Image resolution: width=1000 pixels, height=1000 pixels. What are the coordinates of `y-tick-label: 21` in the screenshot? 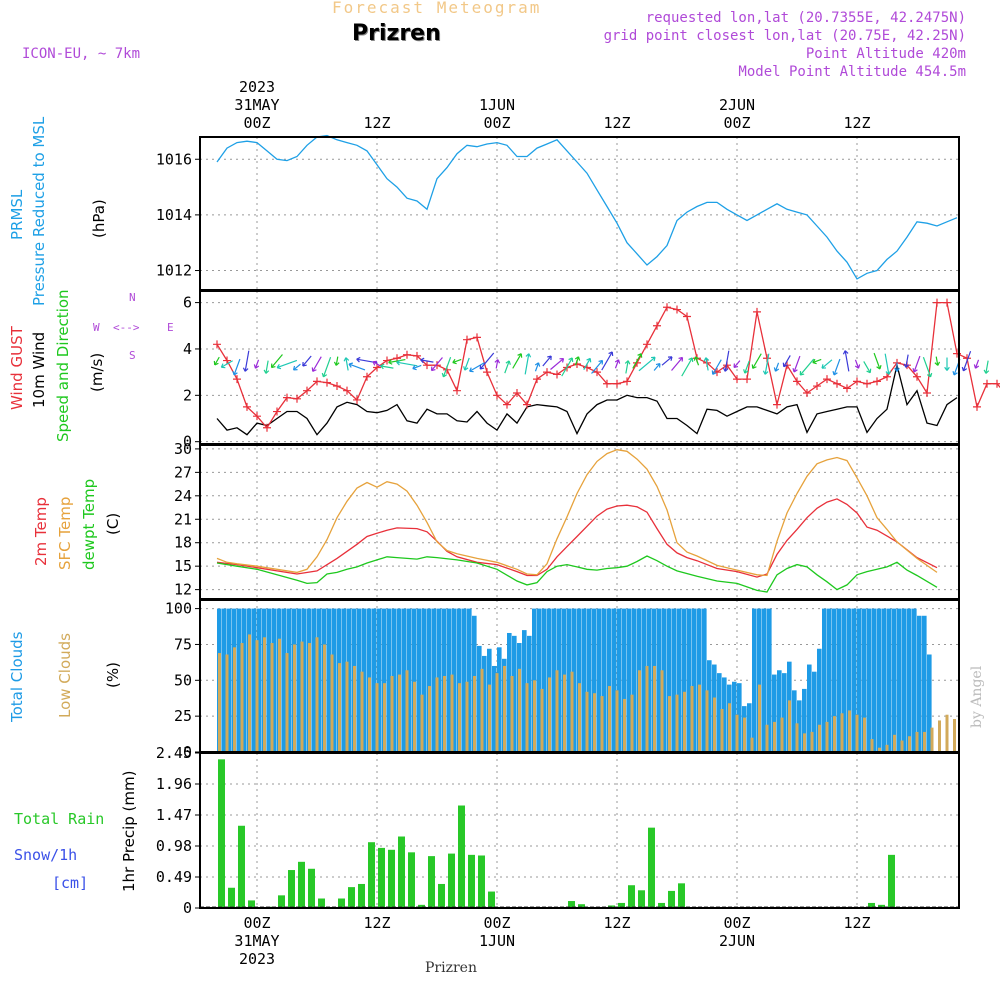 It's located at (183, 519).